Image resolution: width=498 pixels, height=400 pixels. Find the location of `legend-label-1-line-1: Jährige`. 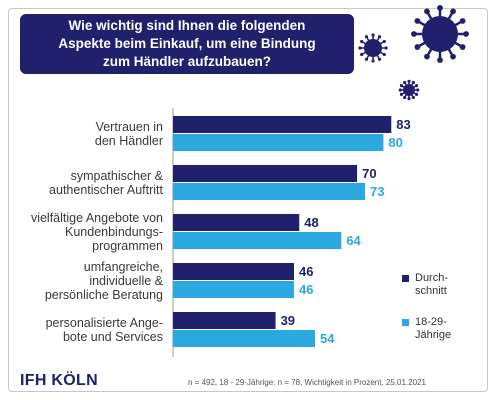

legend-label-1-line-1: Jährige is located at coordinates (433, 335).